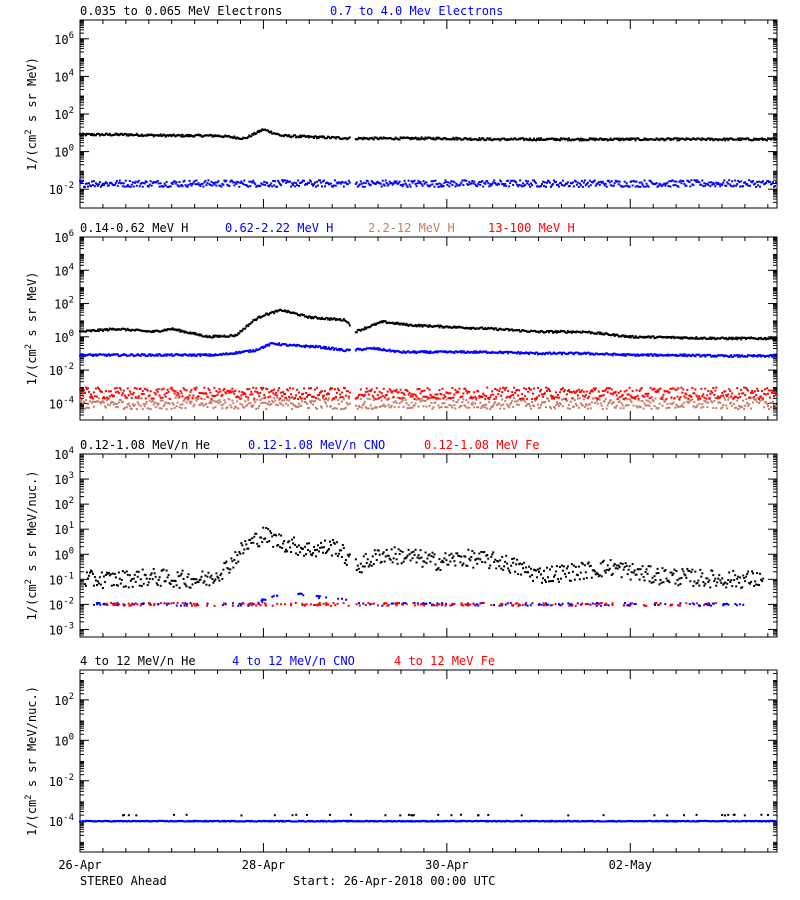 The width and height of the screenshot is (800, 900). Describe the element at coordinates (64, 270) in the screenshot. I see `y-tick-label: 104` at that location.